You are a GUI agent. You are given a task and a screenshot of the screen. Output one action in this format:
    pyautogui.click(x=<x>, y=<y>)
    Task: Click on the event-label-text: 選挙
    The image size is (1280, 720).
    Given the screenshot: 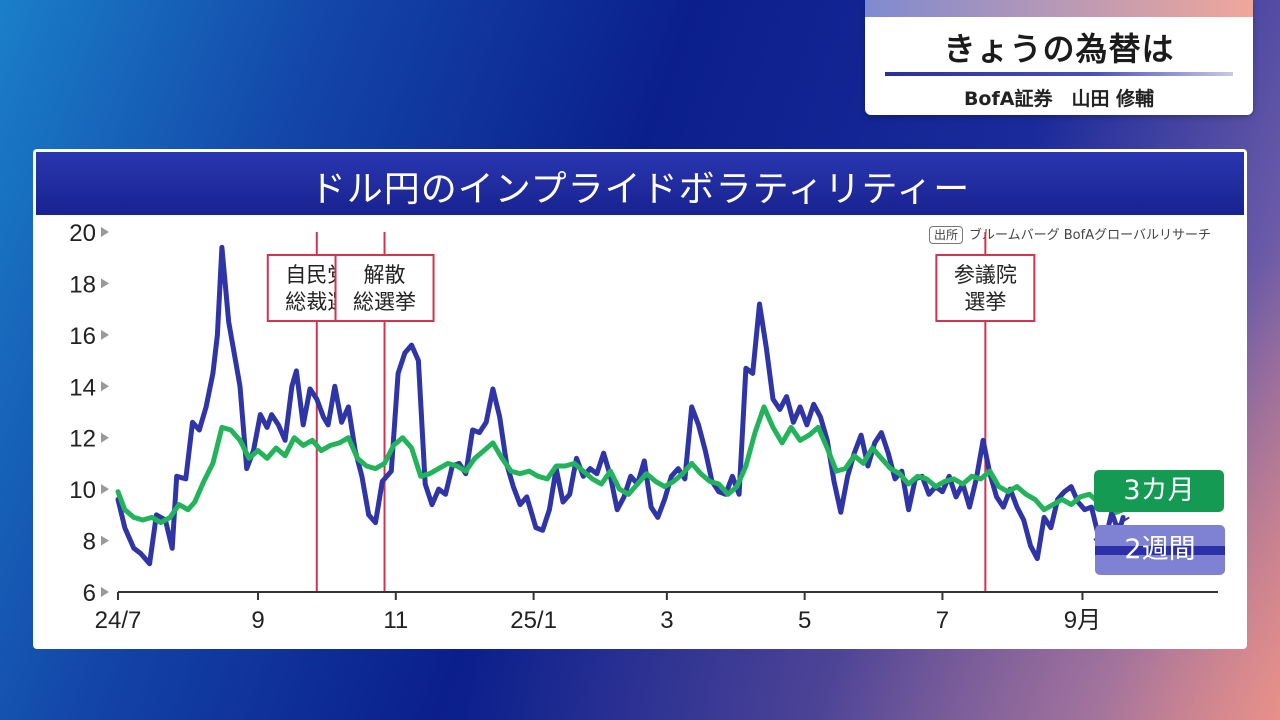 What is the action you would take?
    pyautogui.click(x=985, y=302)
    